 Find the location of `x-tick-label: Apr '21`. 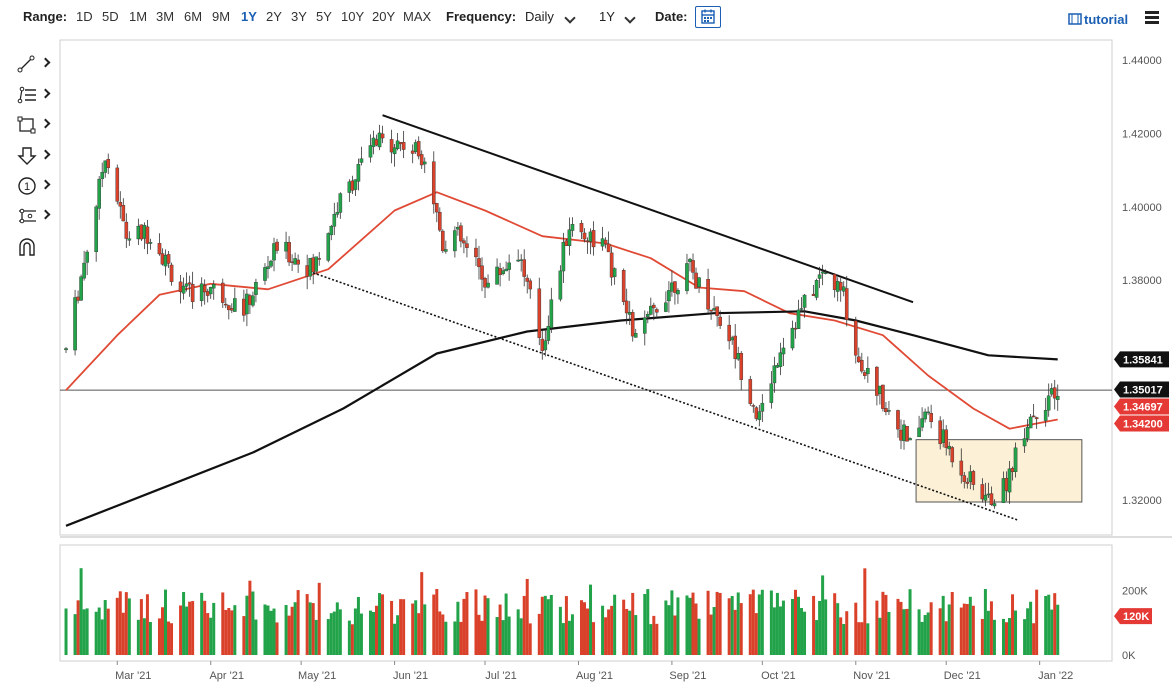

x-tick-label: Apr '21 is located at coordinates (226, 676).